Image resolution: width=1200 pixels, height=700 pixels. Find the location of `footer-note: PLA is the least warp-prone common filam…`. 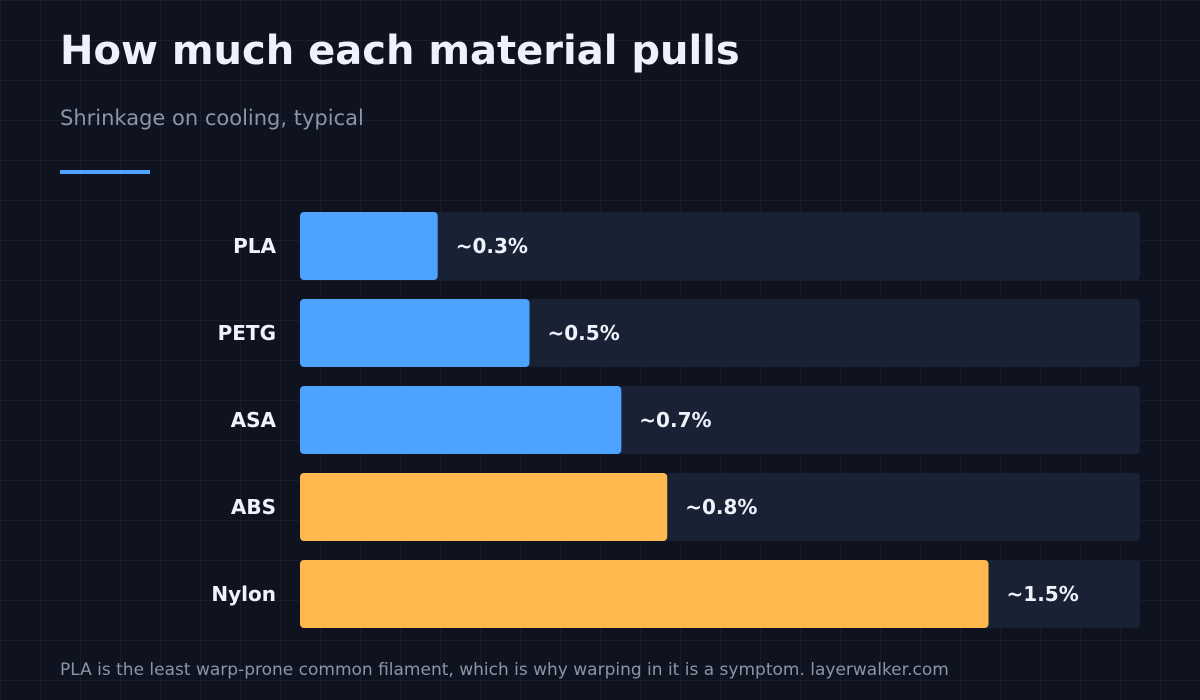

footer-note: PLA is the least warp-prone common filam… is located at coordinates (504, 670).